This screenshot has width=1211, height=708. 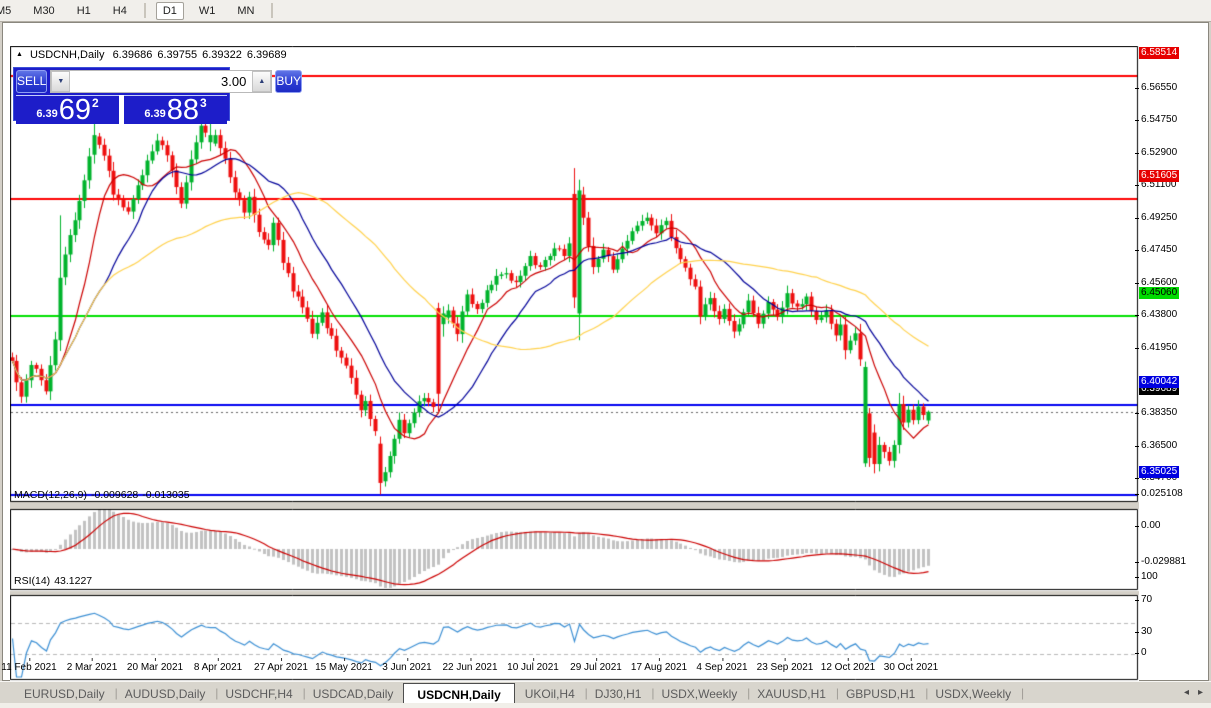 I want to click on timeframe-button: M30, so click(x=43, y=11).